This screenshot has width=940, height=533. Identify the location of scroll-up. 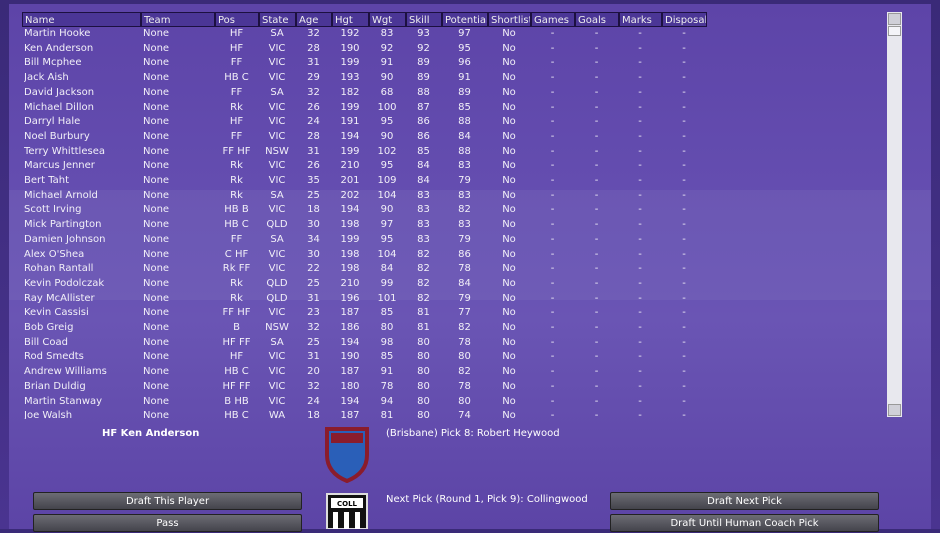
(894, 19).